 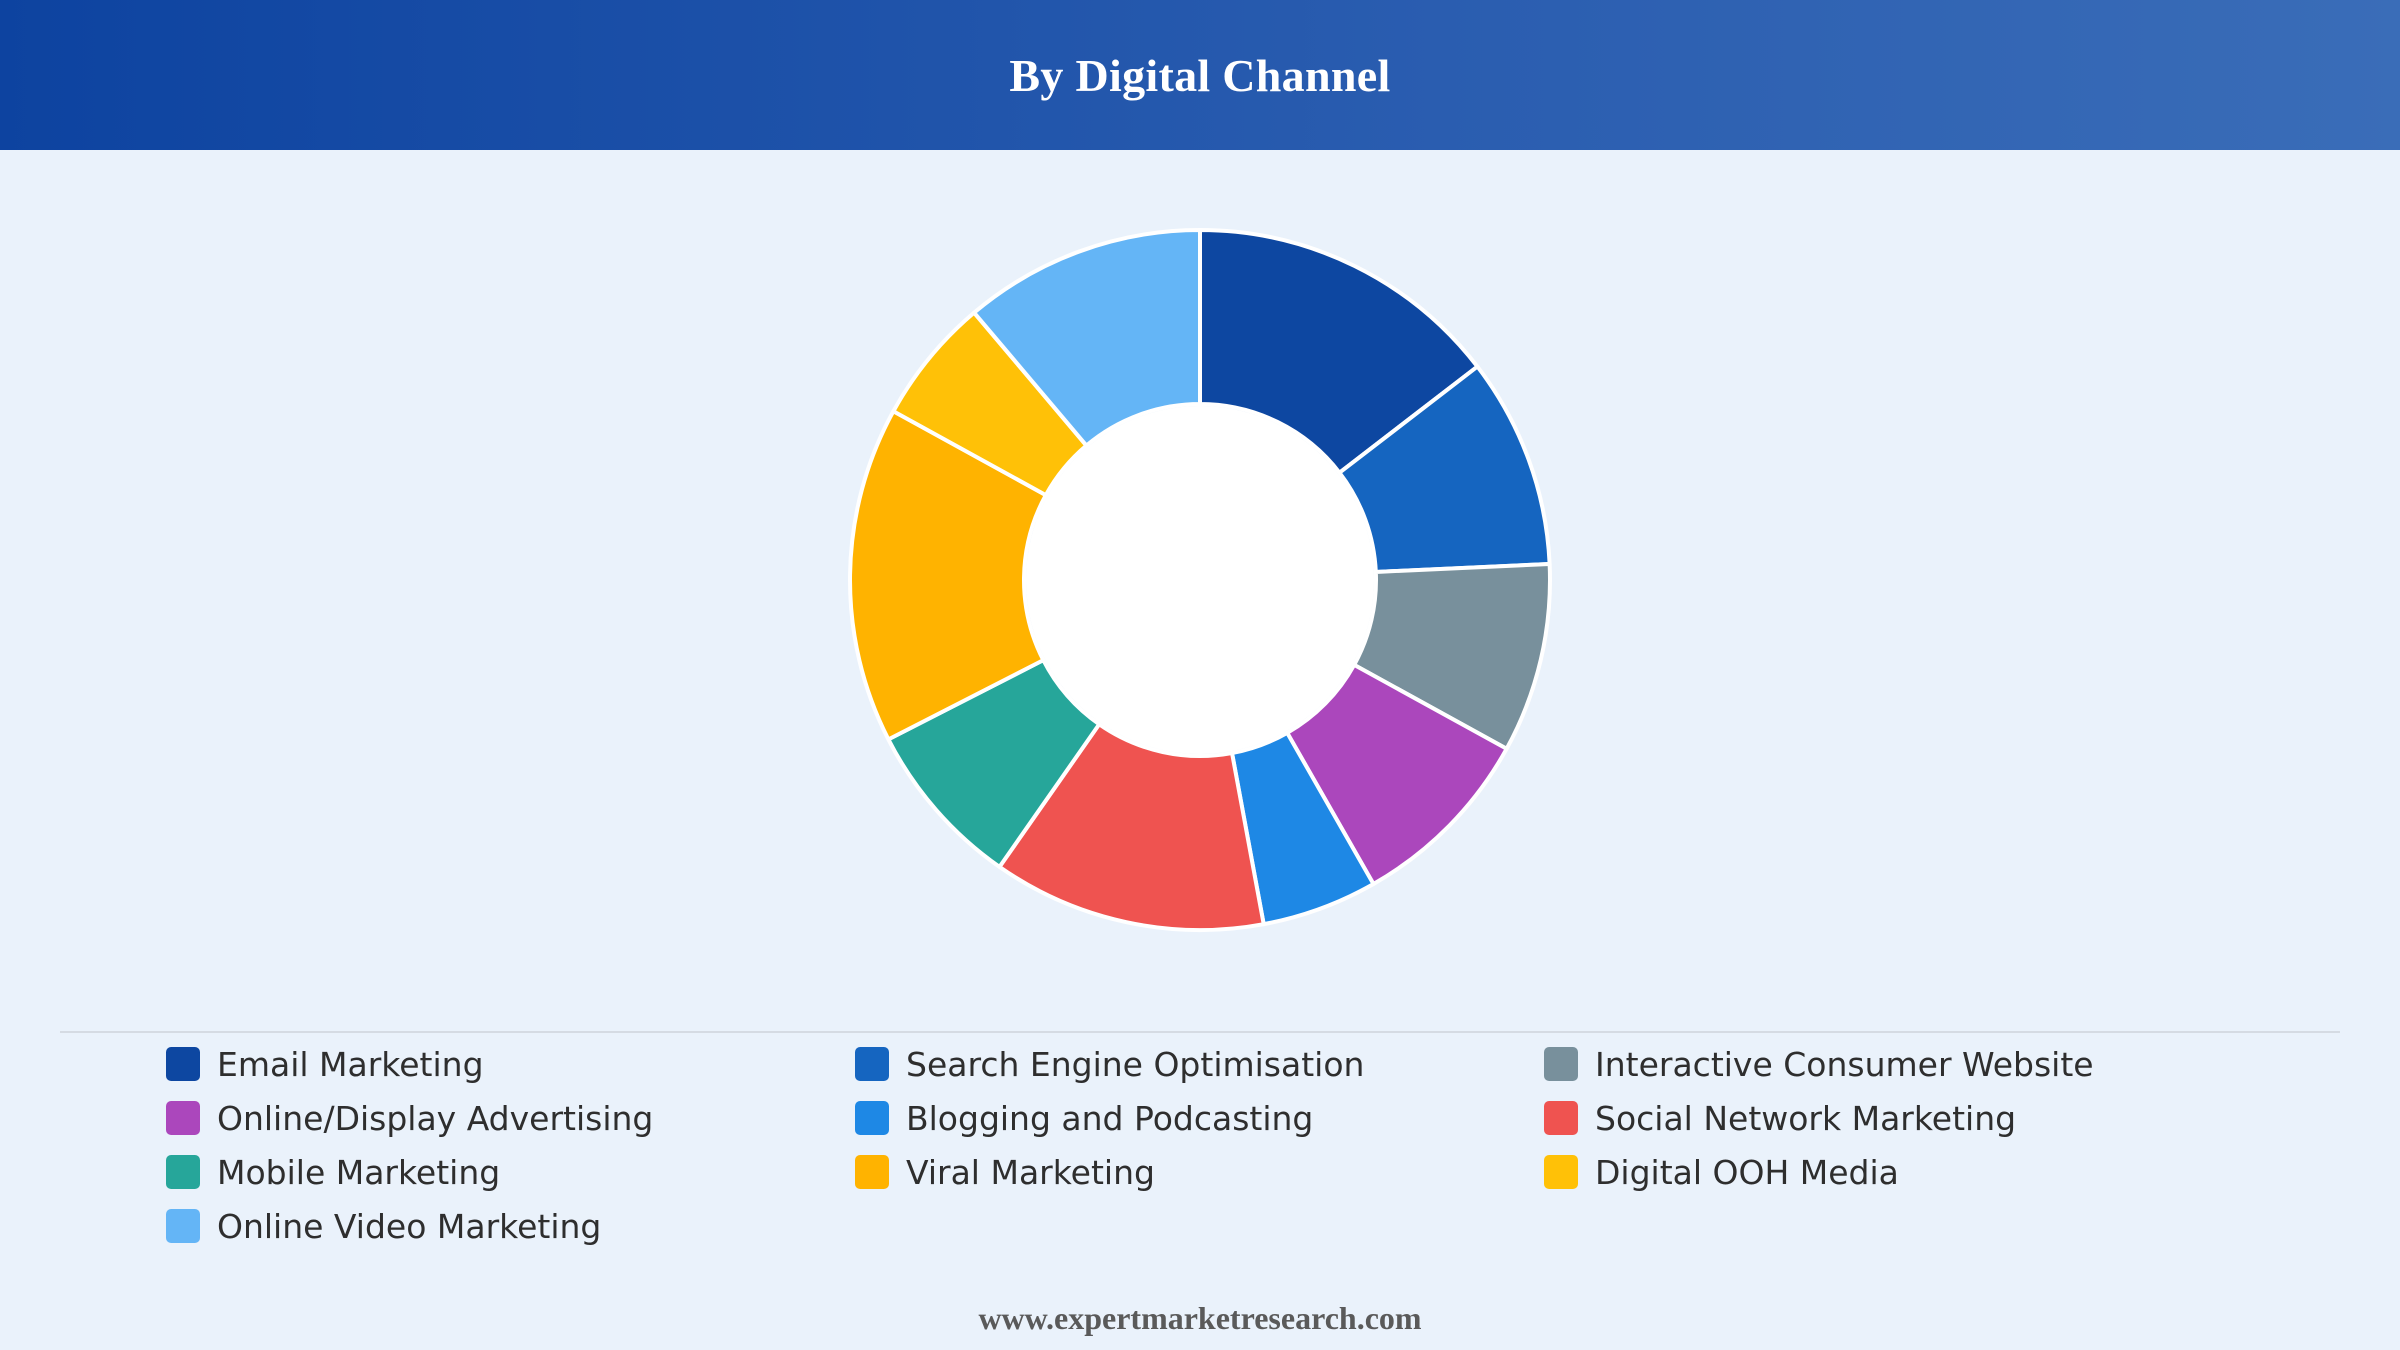 I want to click on legend-item-interactive-consumer-website: Interactive Consumer Website, so click(x=1888, y=1064).